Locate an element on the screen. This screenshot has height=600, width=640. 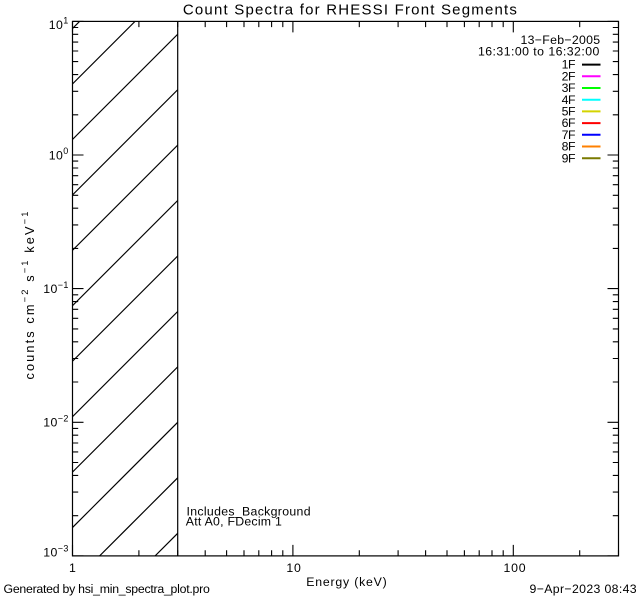
svg-text: 3F is located at coordinates (569, 88).